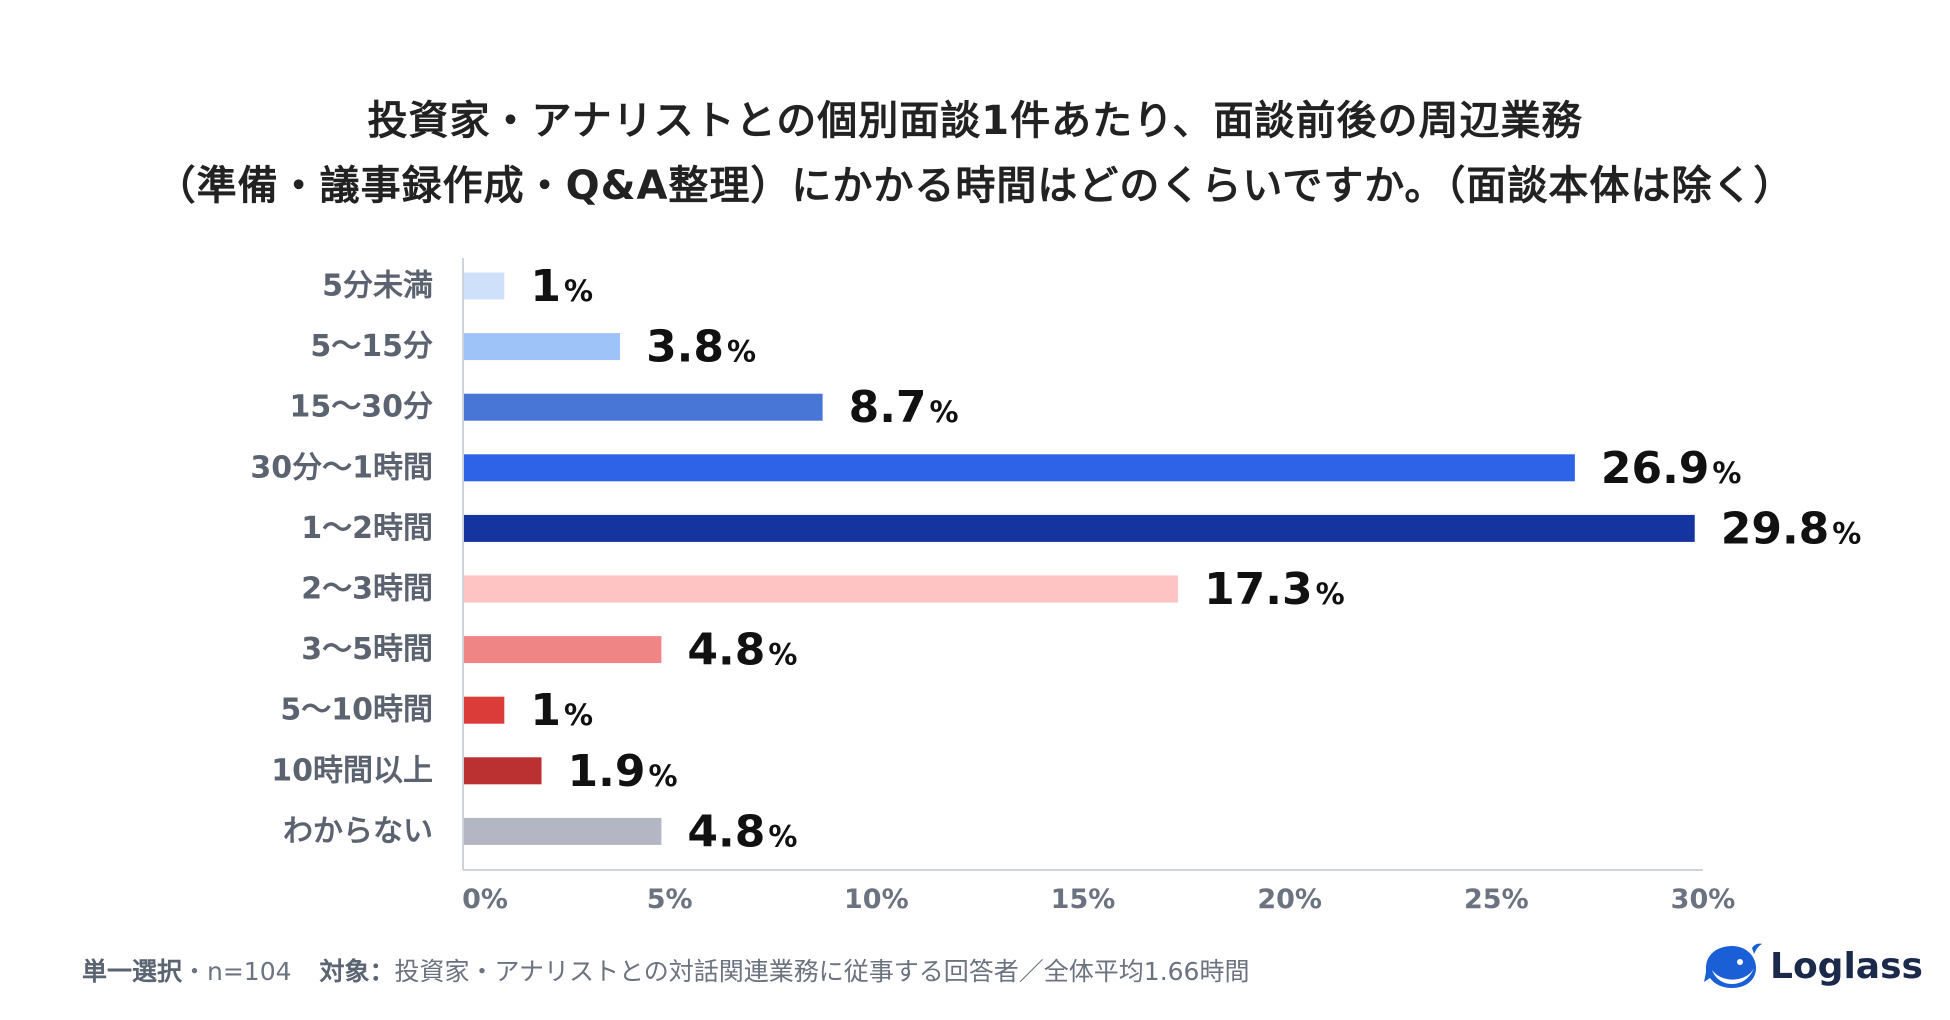 The width and height of the screenshot is (1950, 1020). I want to click on category-label: 5分未満, so click(377, 286).